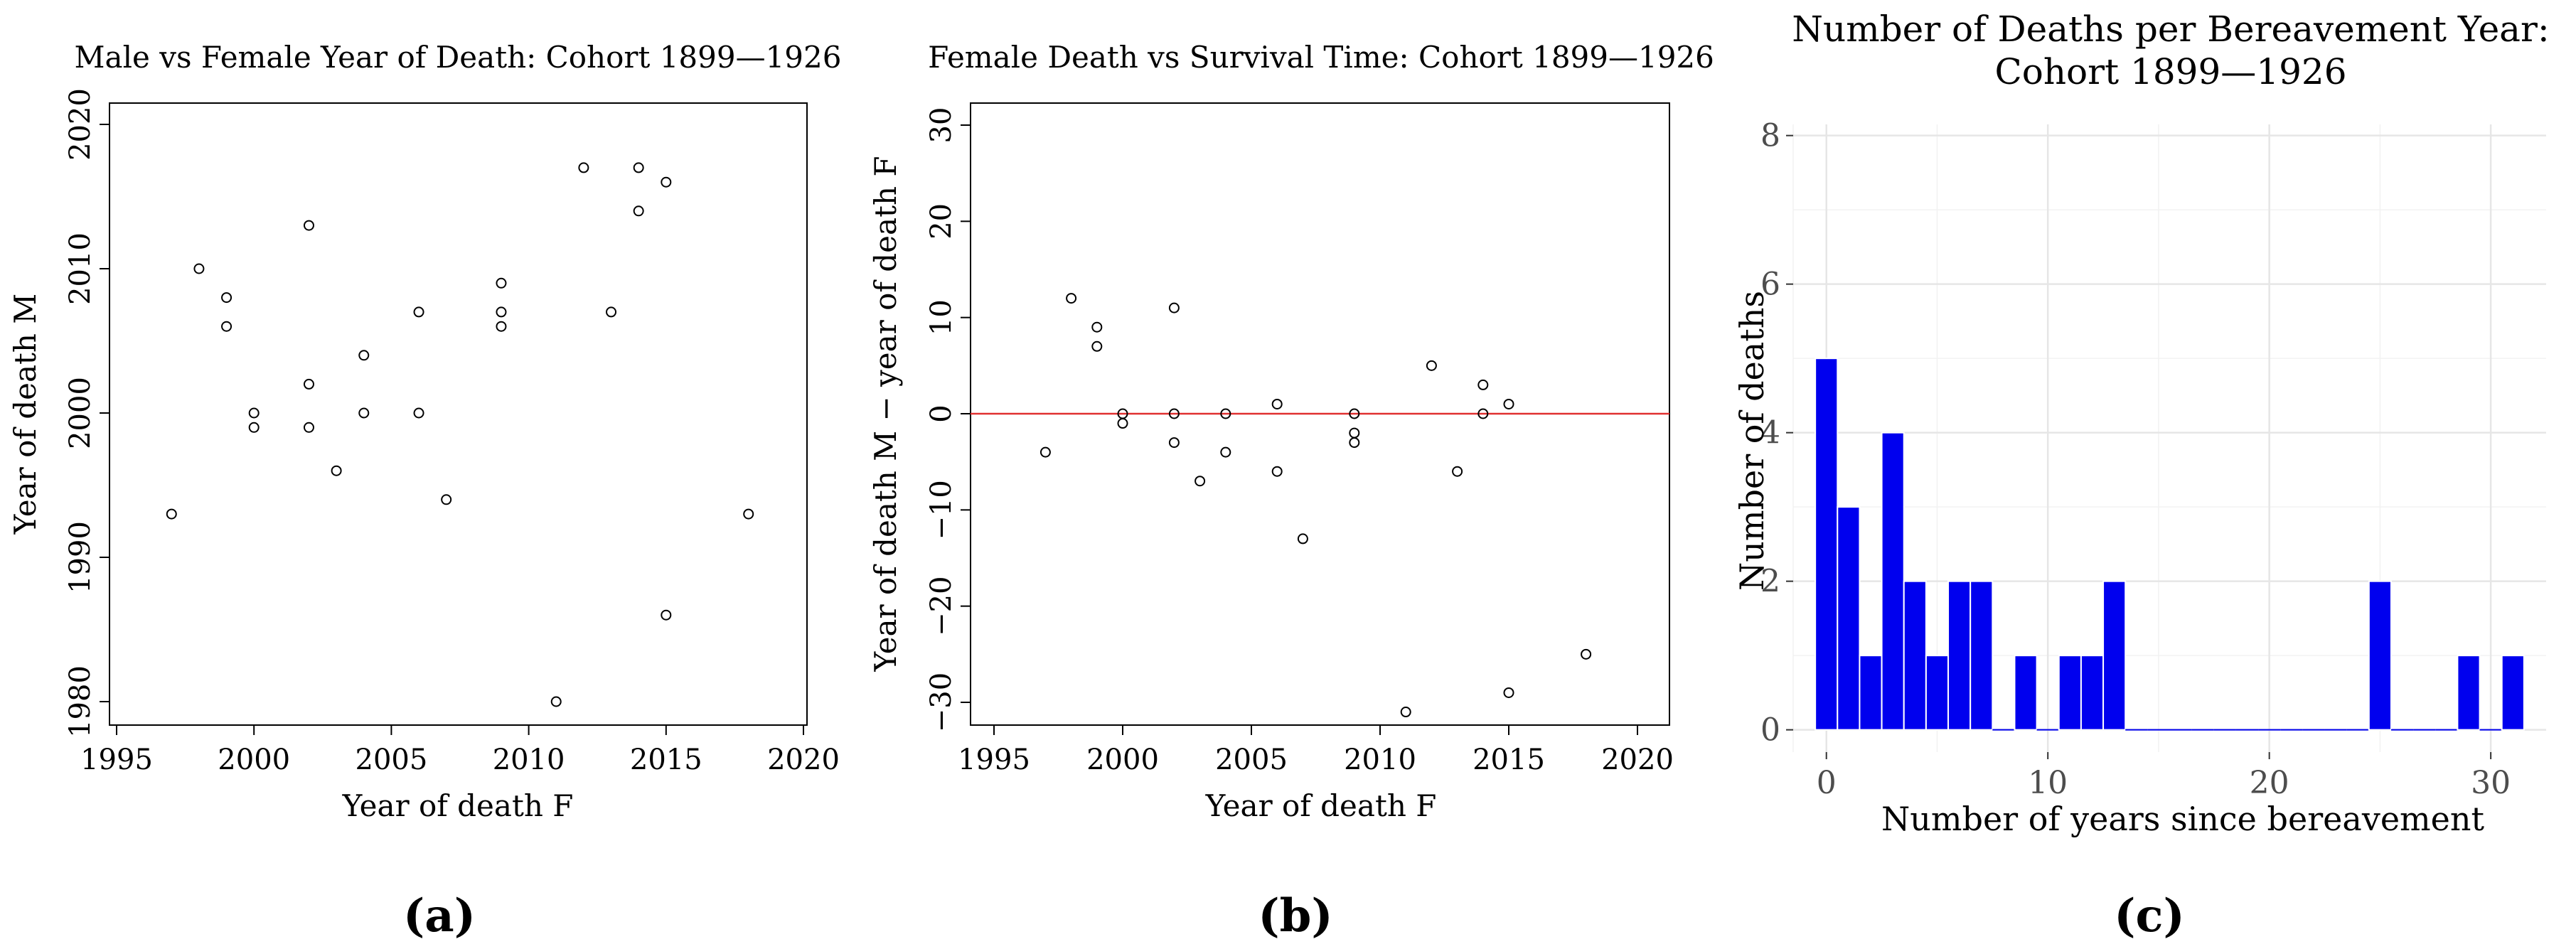 The height and width of the screenshot is (949, 2576). Describe the element at coordinates (529, 760) in the screenshot. I see `a-x-tick-label: 2010` at that location.